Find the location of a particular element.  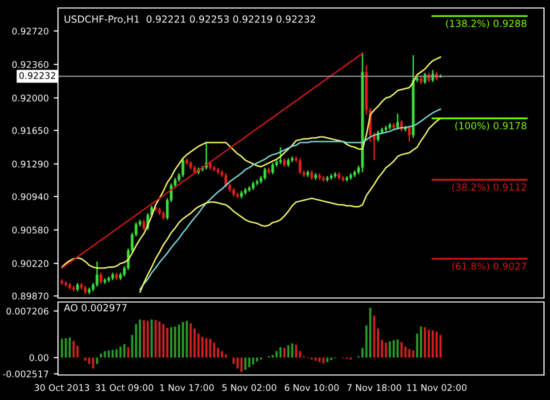

ref-line-label: 0.92232 is located at coordinates (37, 75).